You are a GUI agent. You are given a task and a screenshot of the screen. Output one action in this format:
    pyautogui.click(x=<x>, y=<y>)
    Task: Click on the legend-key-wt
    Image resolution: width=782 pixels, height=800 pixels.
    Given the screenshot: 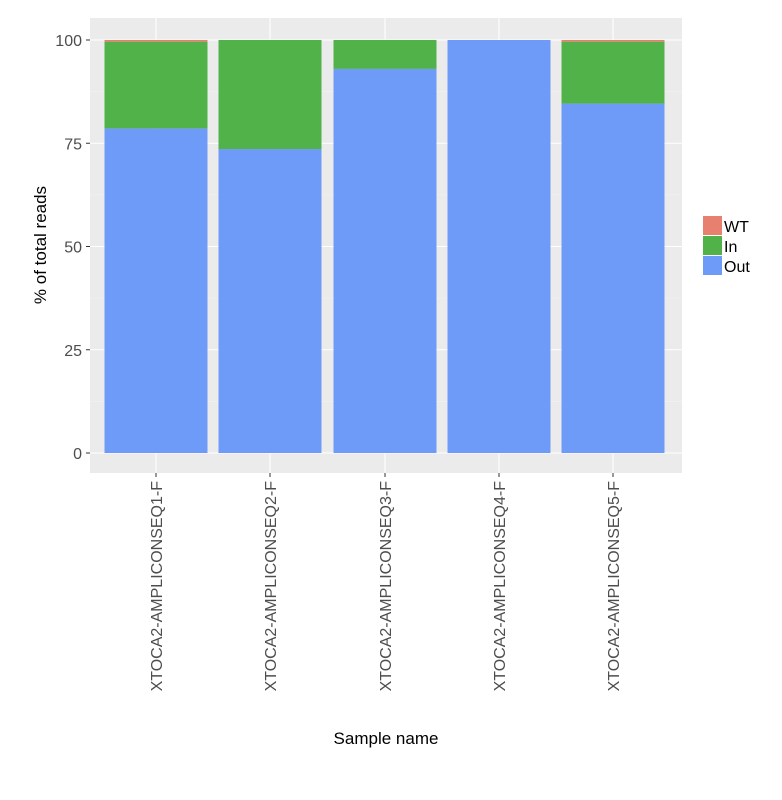 What is the action you would take?
    pyautogui.click(x=712, y=225)
    